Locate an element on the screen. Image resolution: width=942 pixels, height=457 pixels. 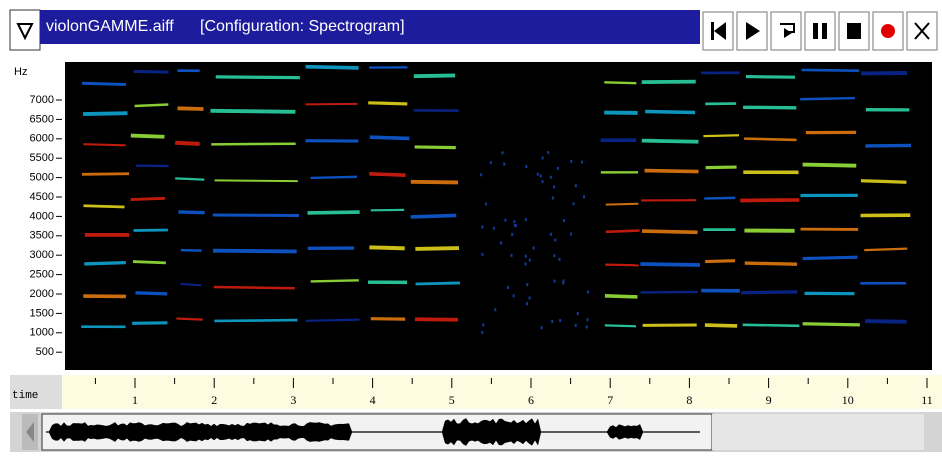
file-name: violonGAMME.aiff is located at coordinates (110, 26).